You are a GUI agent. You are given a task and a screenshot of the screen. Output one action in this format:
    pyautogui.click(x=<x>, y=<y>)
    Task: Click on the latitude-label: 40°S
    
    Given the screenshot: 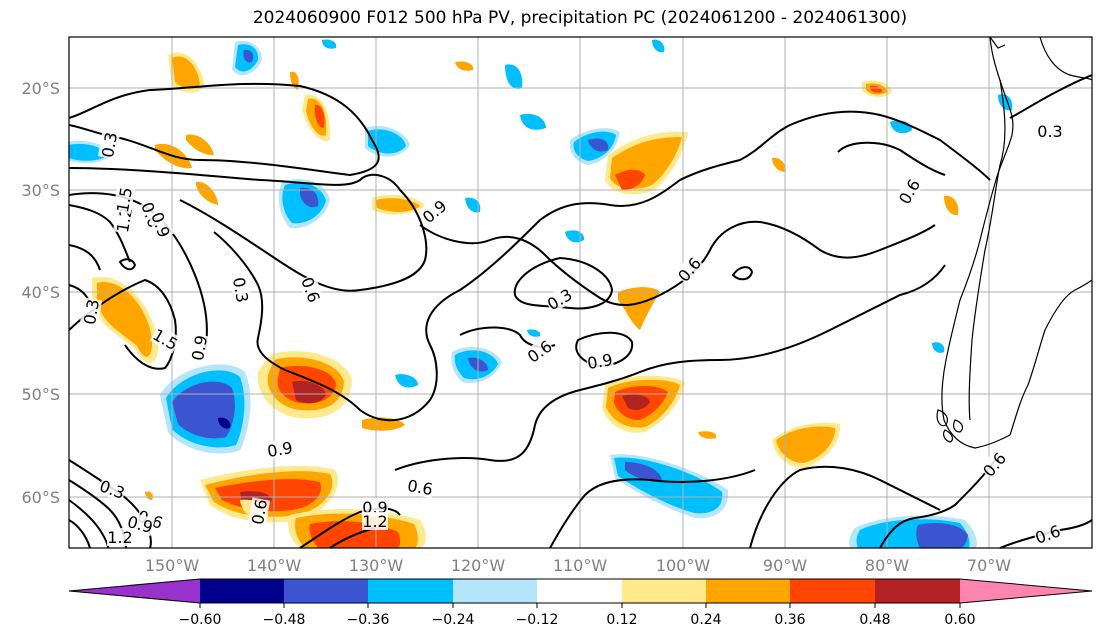 What is the action you would take?
    pyautogui.click(x=40, y=292)
    